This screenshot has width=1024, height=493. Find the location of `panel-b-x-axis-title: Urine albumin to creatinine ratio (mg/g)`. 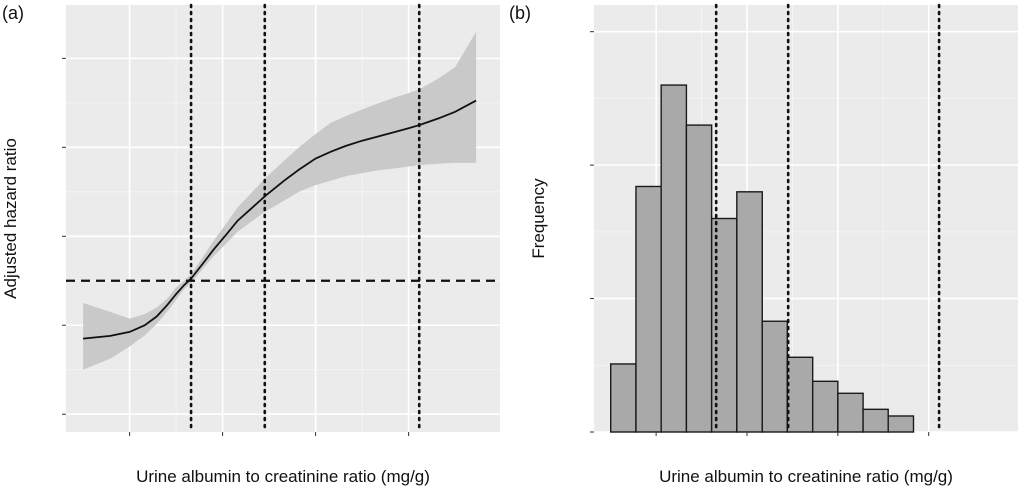

panel-b-x-axis-title: Urine albumin to creatinine ratio (mg/g) is located at coordinates (806, 476).